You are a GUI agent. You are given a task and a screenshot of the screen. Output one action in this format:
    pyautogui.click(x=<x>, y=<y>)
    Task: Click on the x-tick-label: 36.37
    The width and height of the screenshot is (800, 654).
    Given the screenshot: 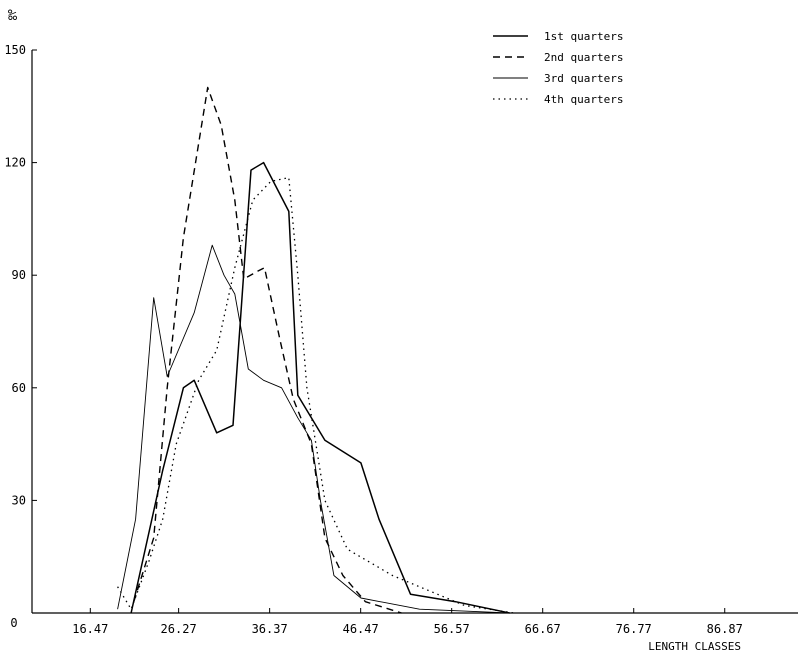 What is the action you would take?
    pyautogui.click(x=270, y=629)
    